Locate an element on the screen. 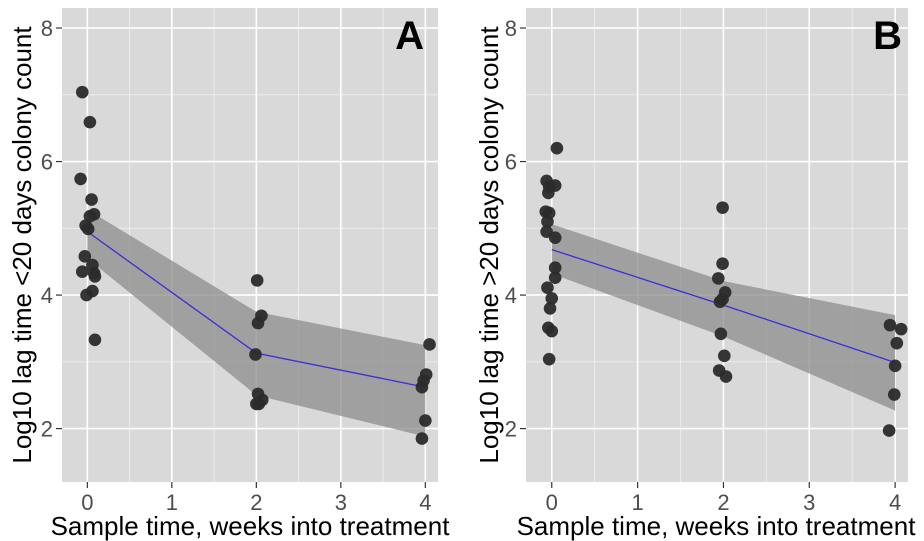 This screenshot has width=924, height=541. y-axis-title: Log10 lag time <20 days colony count is located at coordinates (22, 245).